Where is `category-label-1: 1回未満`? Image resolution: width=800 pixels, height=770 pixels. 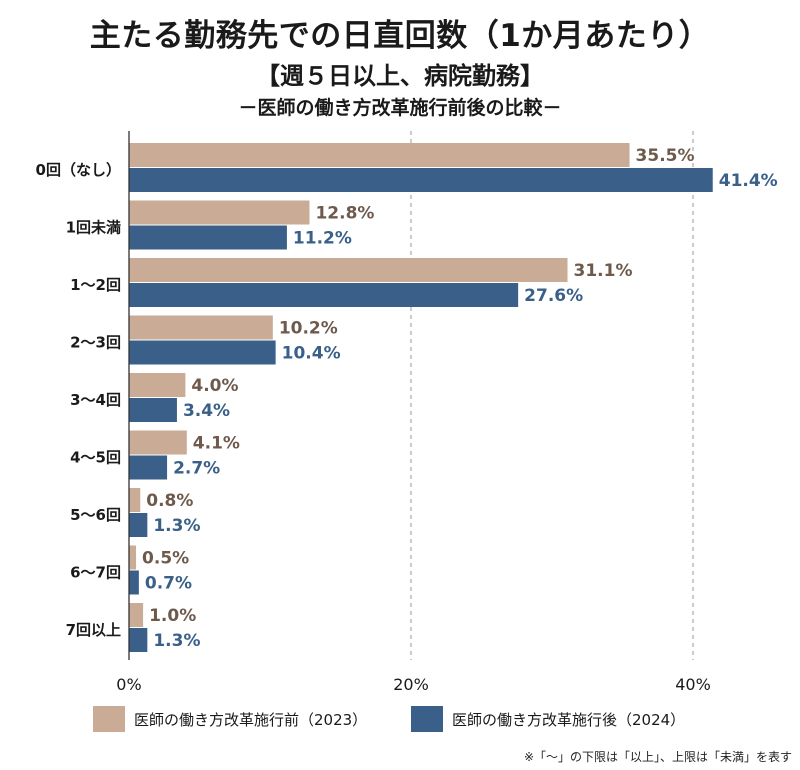
category-label-1: 1回未満 is located at coordinates (93, 228).